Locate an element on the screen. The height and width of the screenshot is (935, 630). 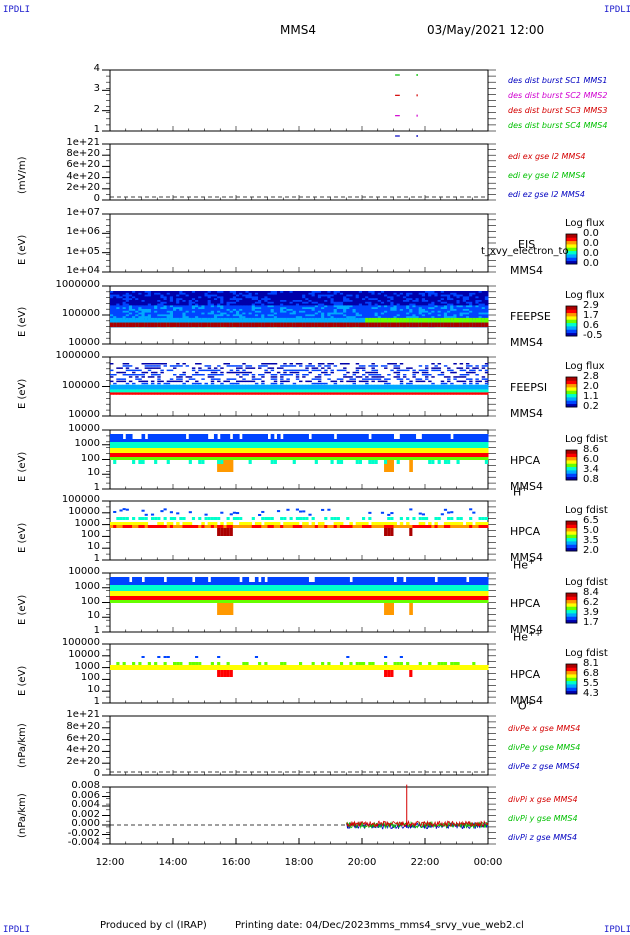
legend-entry: des dist burst SC4 MMS4 is located at coordinates (557, 125).